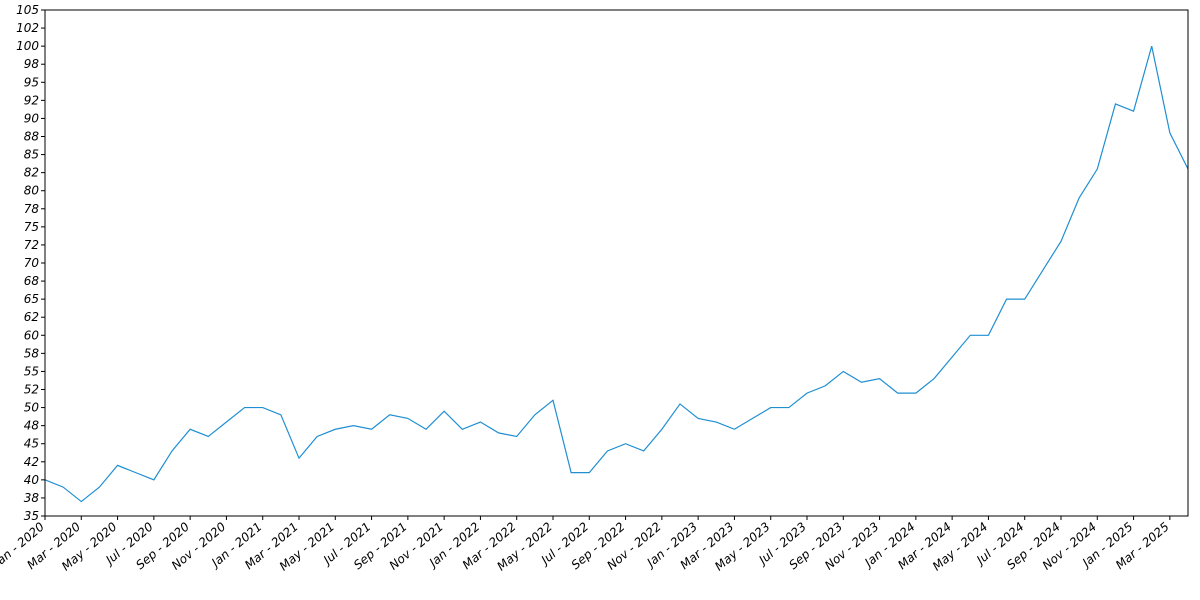  Describe the element at coordinates (32, 191) in the screenshot. I see `y-tick-label: 80` at that location.